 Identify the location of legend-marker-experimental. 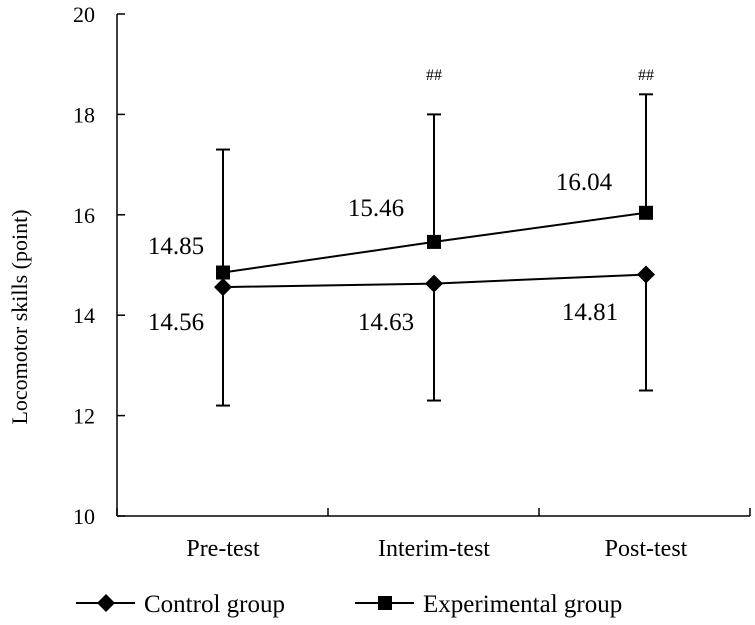
(385, 603).